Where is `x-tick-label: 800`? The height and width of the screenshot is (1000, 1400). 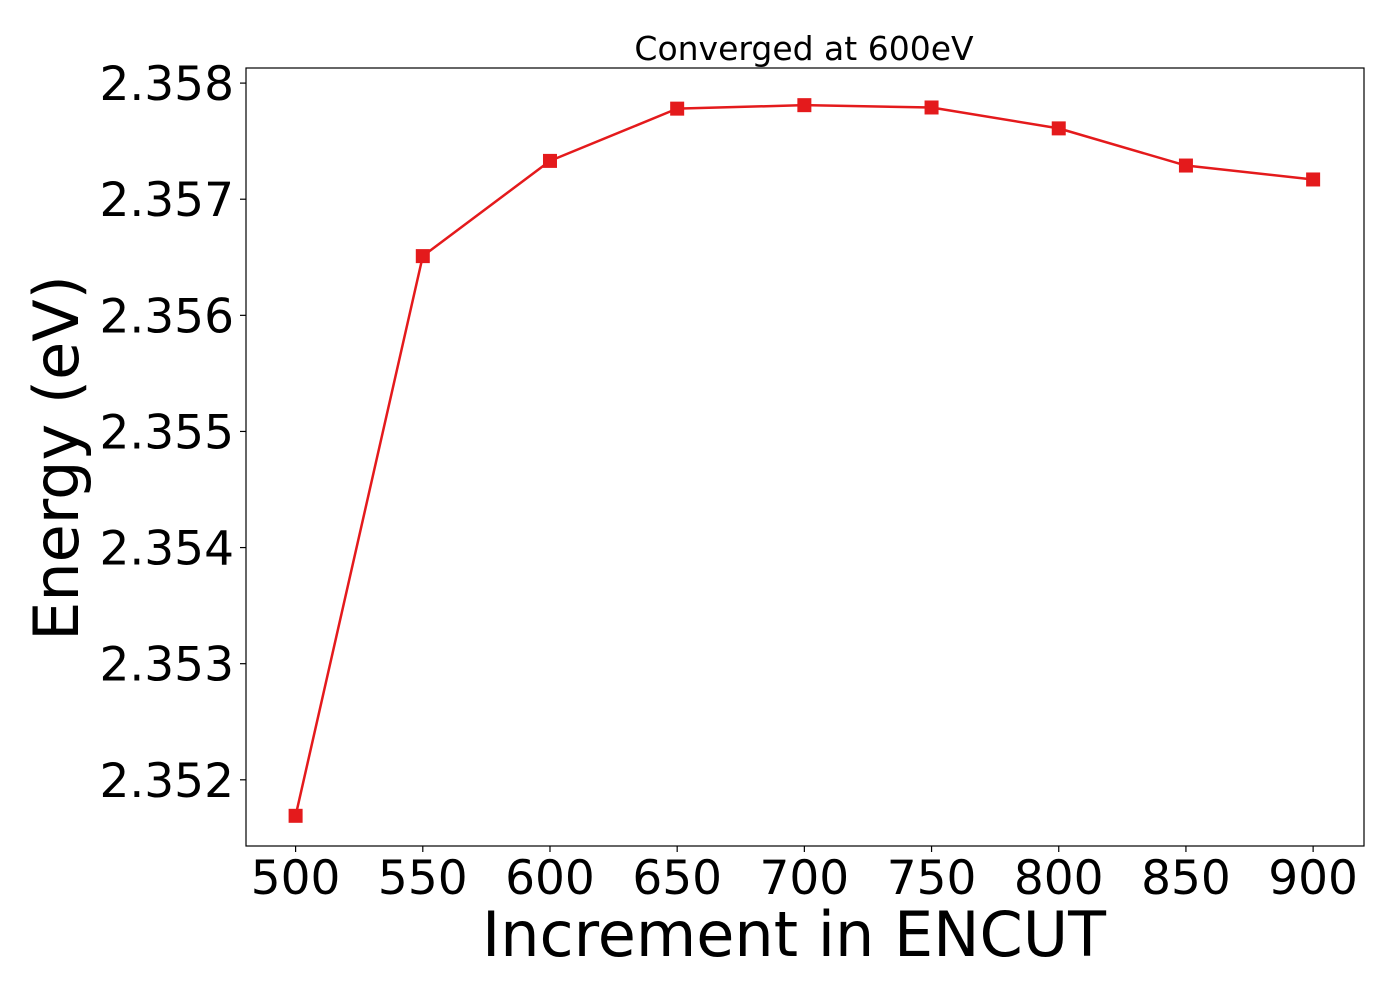 x-tick-label: 800 is located at coordinates (1059, 878).